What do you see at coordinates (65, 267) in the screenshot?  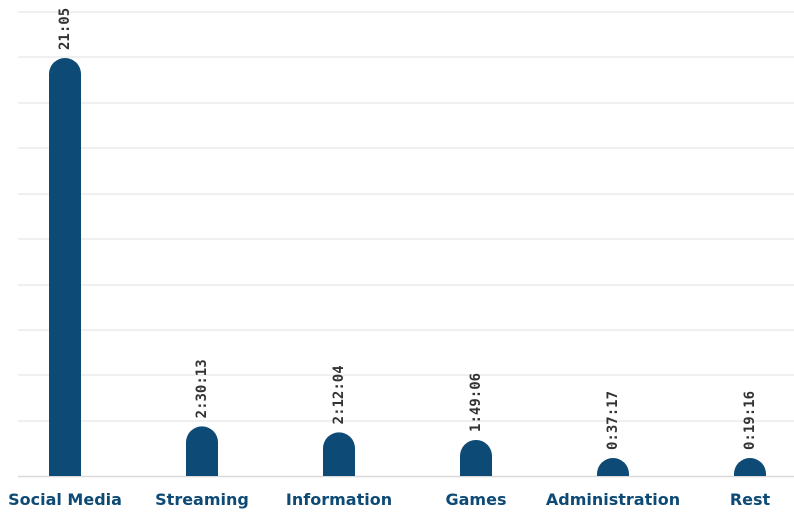 I see `bar-social-media` at bounding box center [65, 267].